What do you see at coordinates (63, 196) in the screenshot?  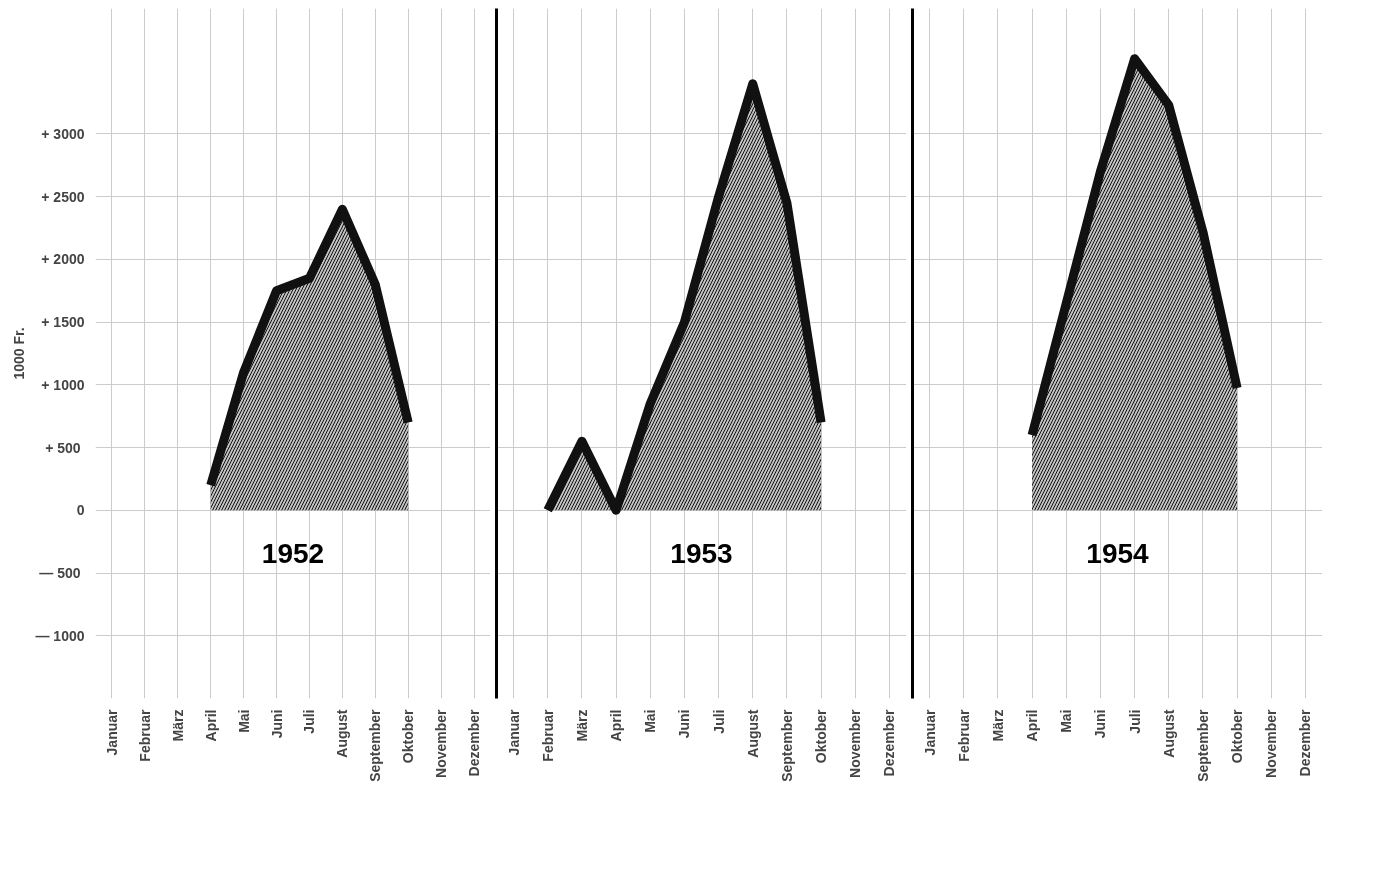 I see `y-tick-label: + 2500` at bounding box center [63, 196].